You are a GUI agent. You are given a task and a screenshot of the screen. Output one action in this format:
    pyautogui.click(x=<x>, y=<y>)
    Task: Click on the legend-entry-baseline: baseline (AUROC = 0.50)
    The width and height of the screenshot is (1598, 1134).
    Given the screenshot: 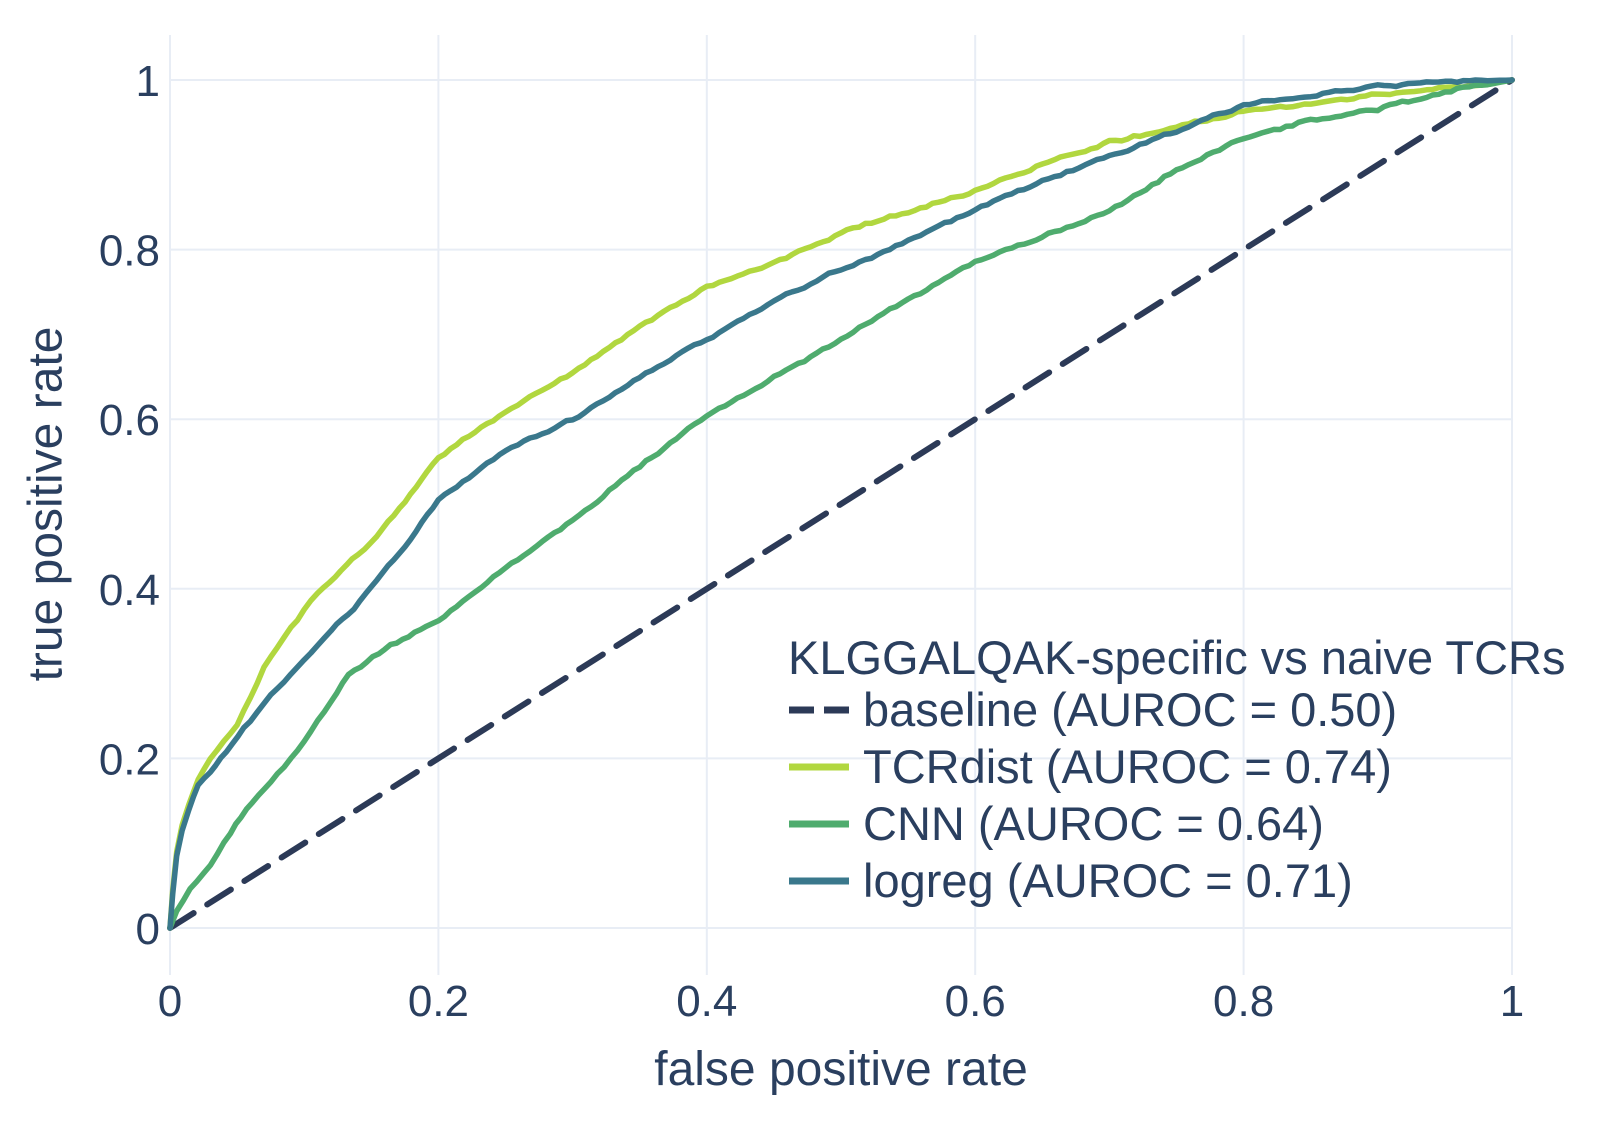 What is the action you would take?
    pyautogui.click(x=1177, y=709)
    